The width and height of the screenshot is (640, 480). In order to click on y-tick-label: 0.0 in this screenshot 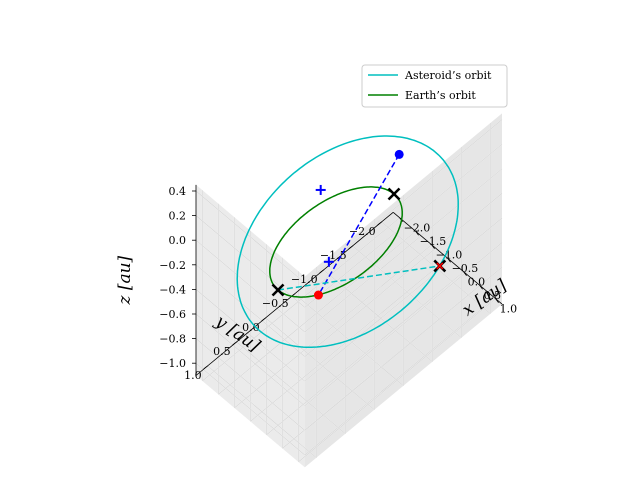, I will do `click(251, 327)`.